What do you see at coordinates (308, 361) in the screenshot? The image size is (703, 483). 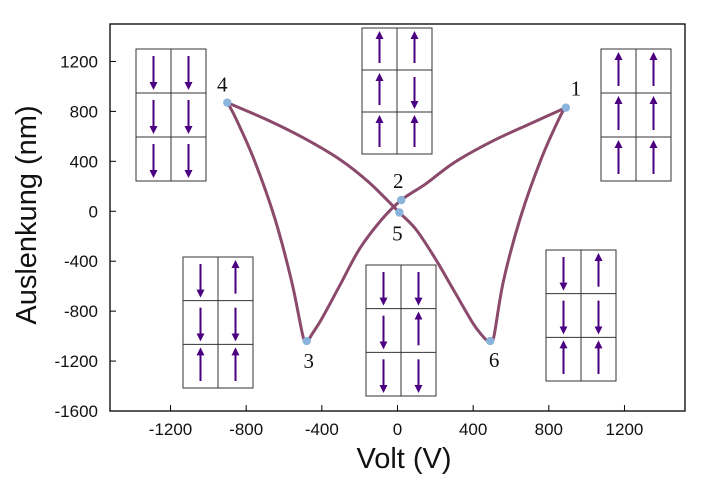 I see `state-label-3: 3` at bounding box center [308, 361].